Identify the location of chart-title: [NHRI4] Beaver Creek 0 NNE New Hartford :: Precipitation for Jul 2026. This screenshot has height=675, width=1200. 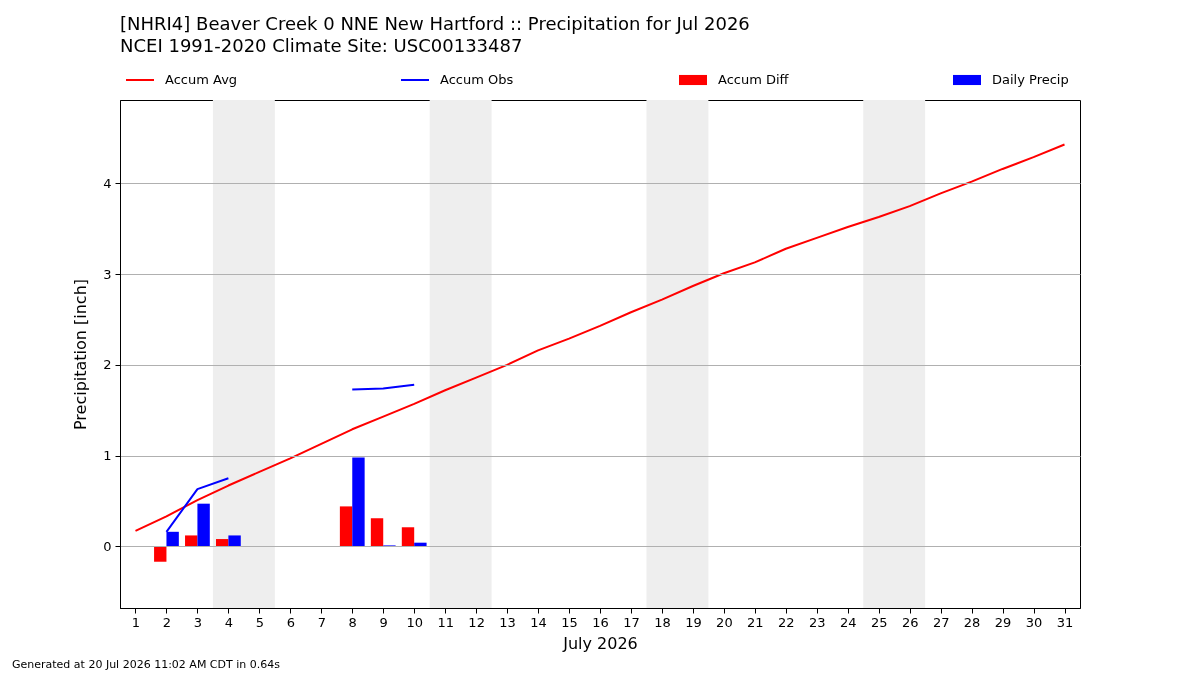
(435, 23).